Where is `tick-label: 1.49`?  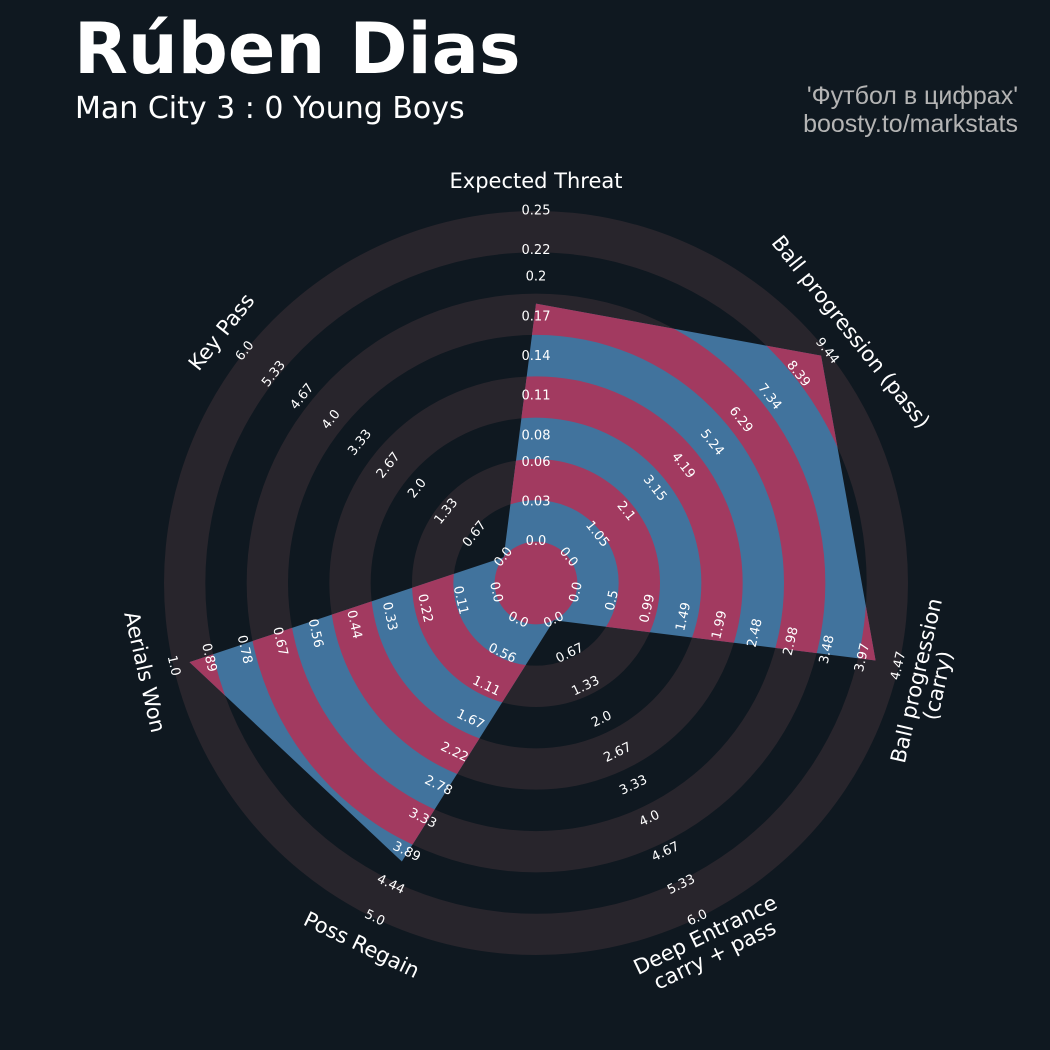 tick-label: 1.49 is located at coordinates (683, 617).